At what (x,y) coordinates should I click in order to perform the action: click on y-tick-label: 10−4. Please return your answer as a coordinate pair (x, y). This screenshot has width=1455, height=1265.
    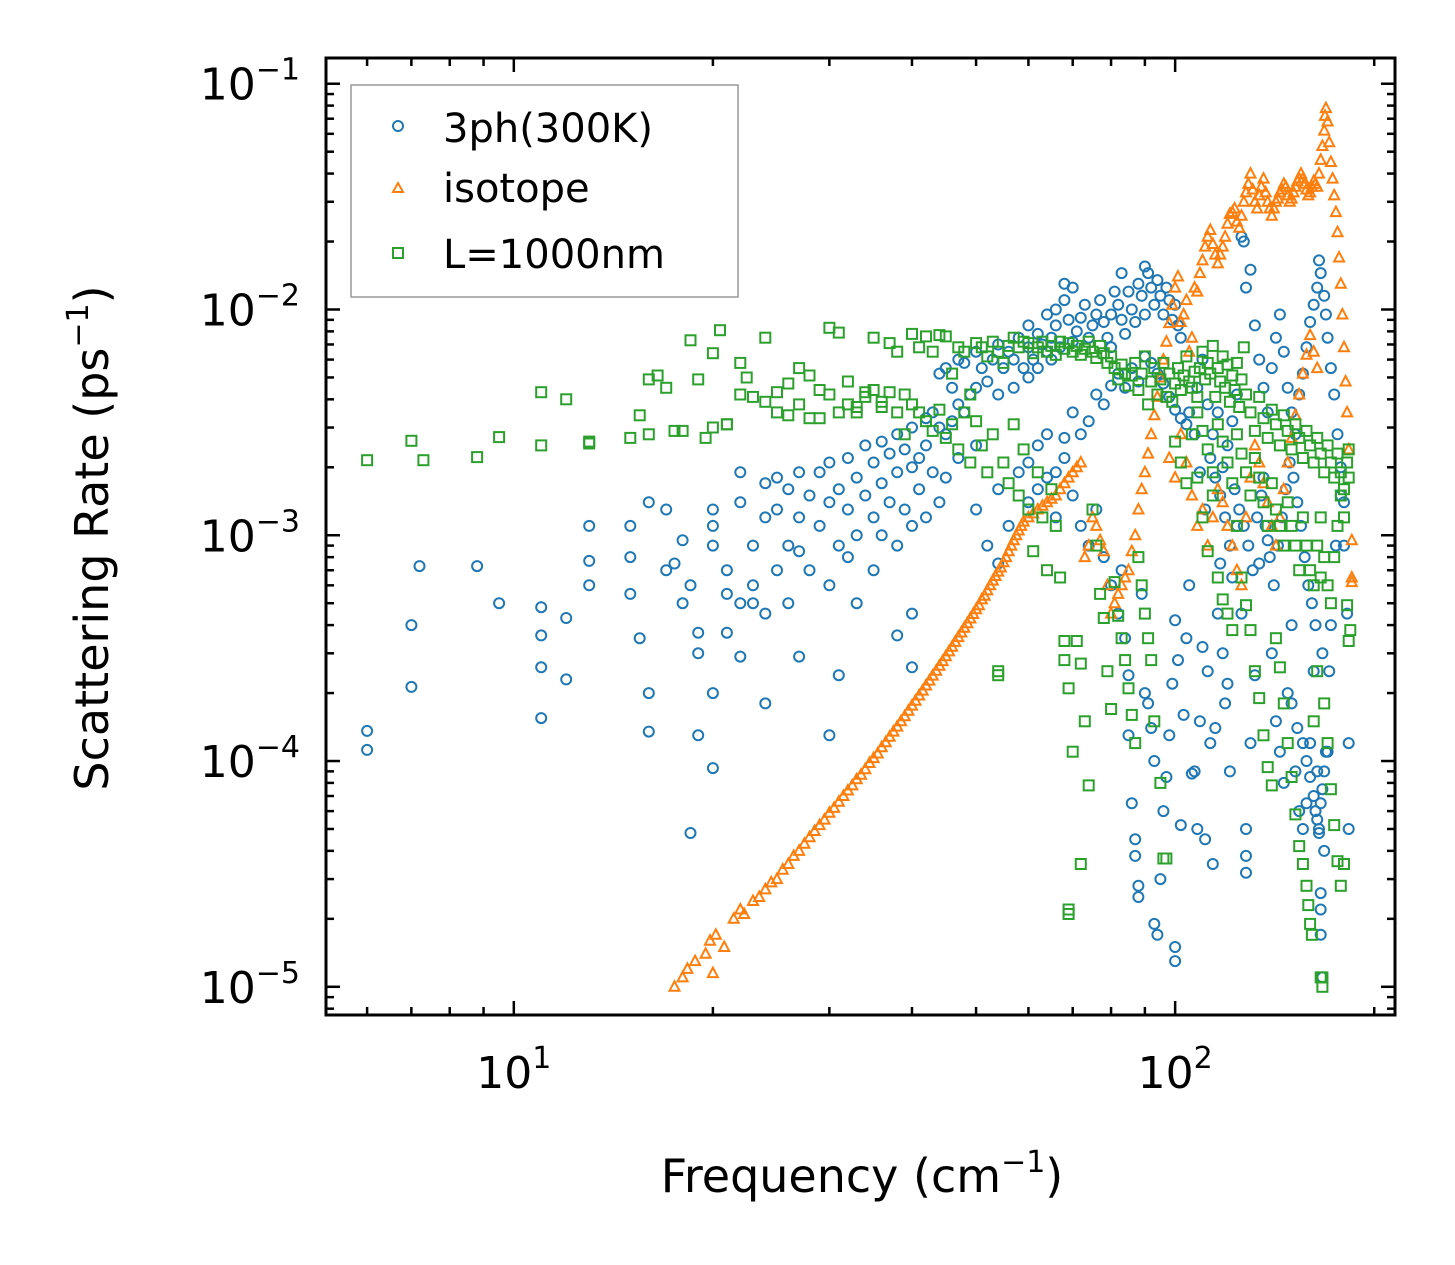
    Looking at the image, I should click on (250, 759).